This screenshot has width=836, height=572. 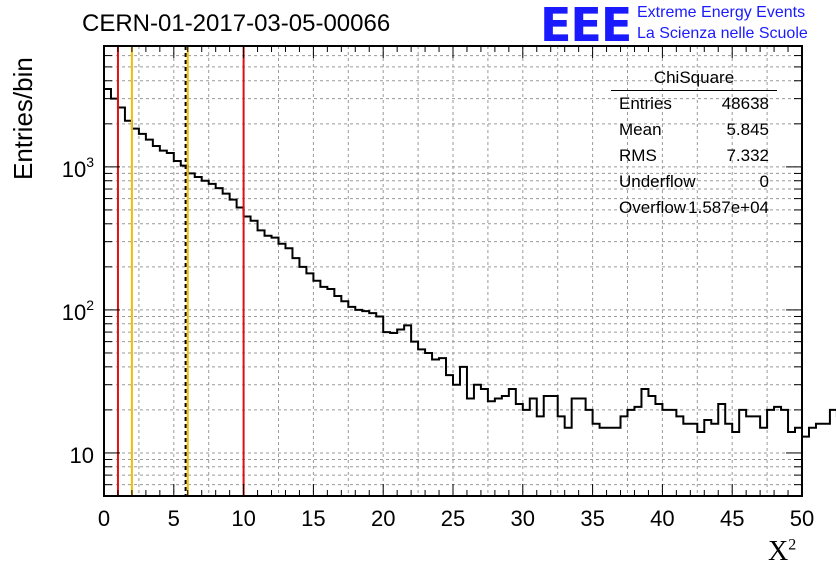 What do you see at coordinates (82, 455) in the screenshot?
I see `y-tick-label: 10` at bounding box center [82, 455].